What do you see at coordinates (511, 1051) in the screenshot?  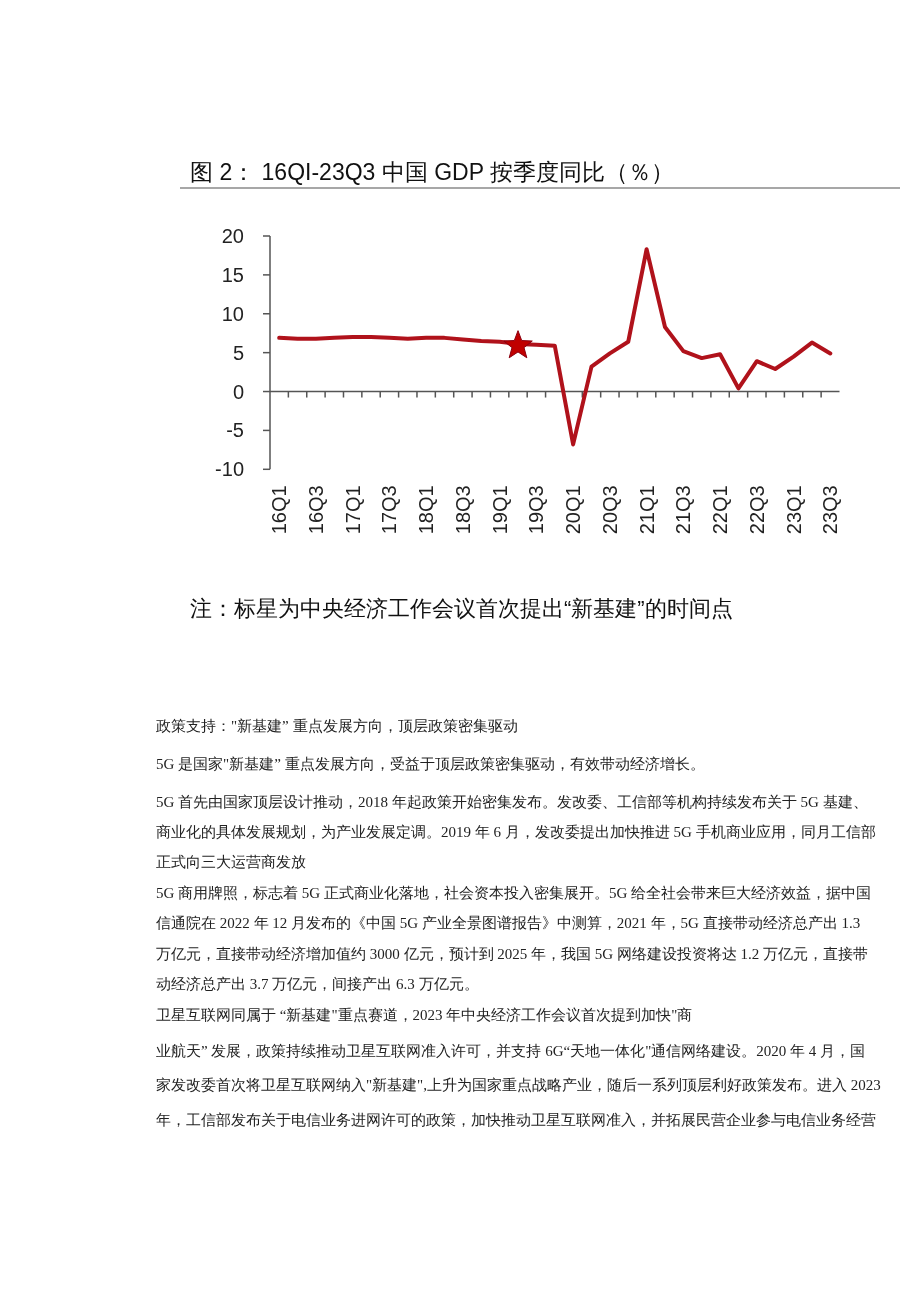 I see `text: 业航天” 发展，政策持续推动卫星互联网准入许可，并支持 6G“天地一体化"通信网络建设。2020 年 4 月，国` at bounding box center [511, 1051].